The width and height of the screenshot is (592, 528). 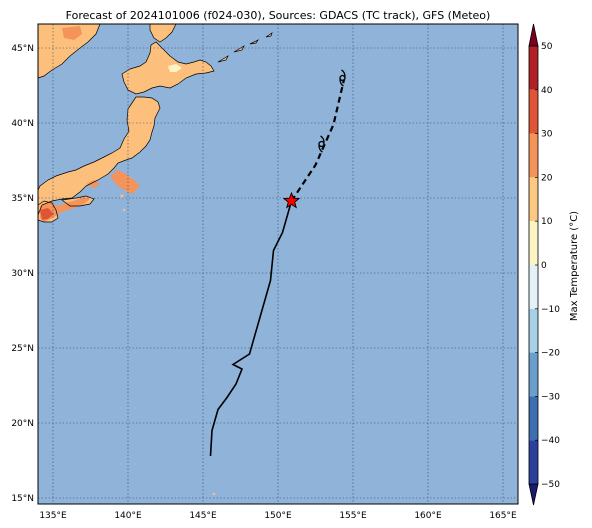 What do you see at coordinates (533, 494) in the screenshot?
I see `colorbar-extend-min` at bounding box center [533, 494].